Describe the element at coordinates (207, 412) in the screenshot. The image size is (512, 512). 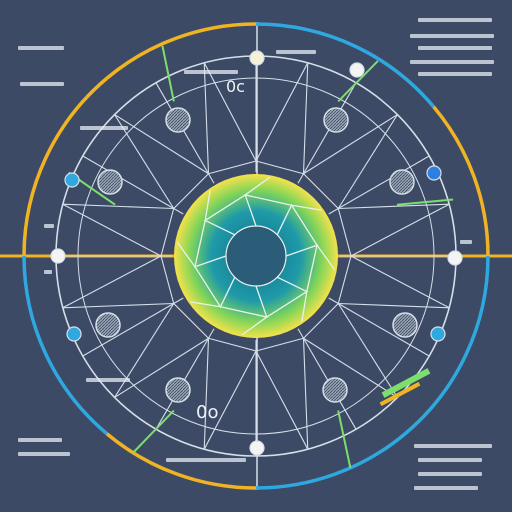
I see `lower-label: 0o` at that location.